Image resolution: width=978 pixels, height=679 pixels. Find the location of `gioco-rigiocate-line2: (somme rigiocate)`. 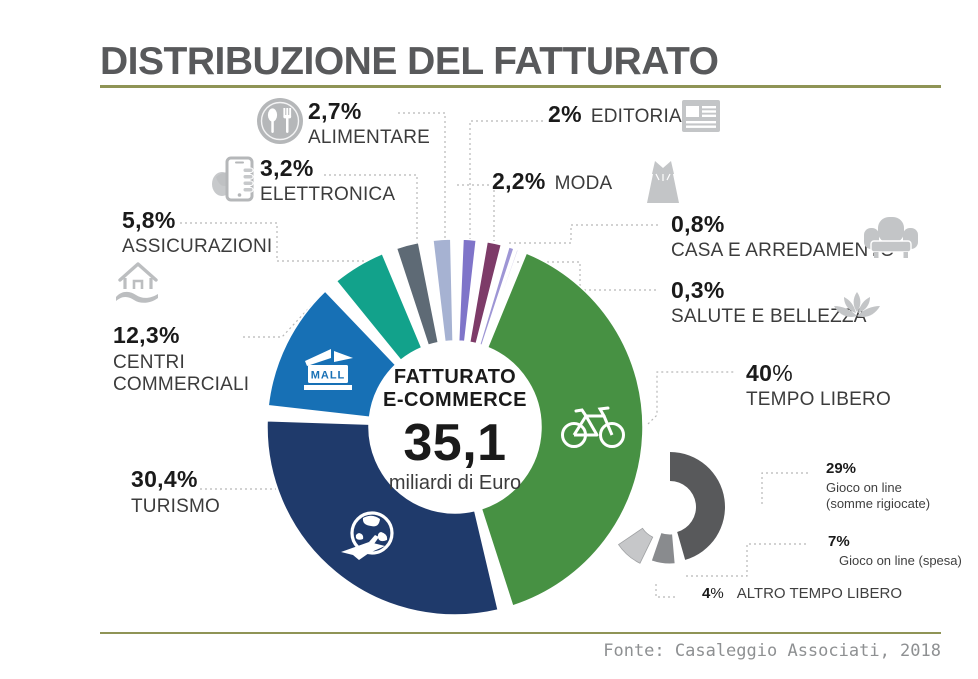

gioco-rigiocate-line2: (somme rigiocate) is located at coordinates (878, 503).